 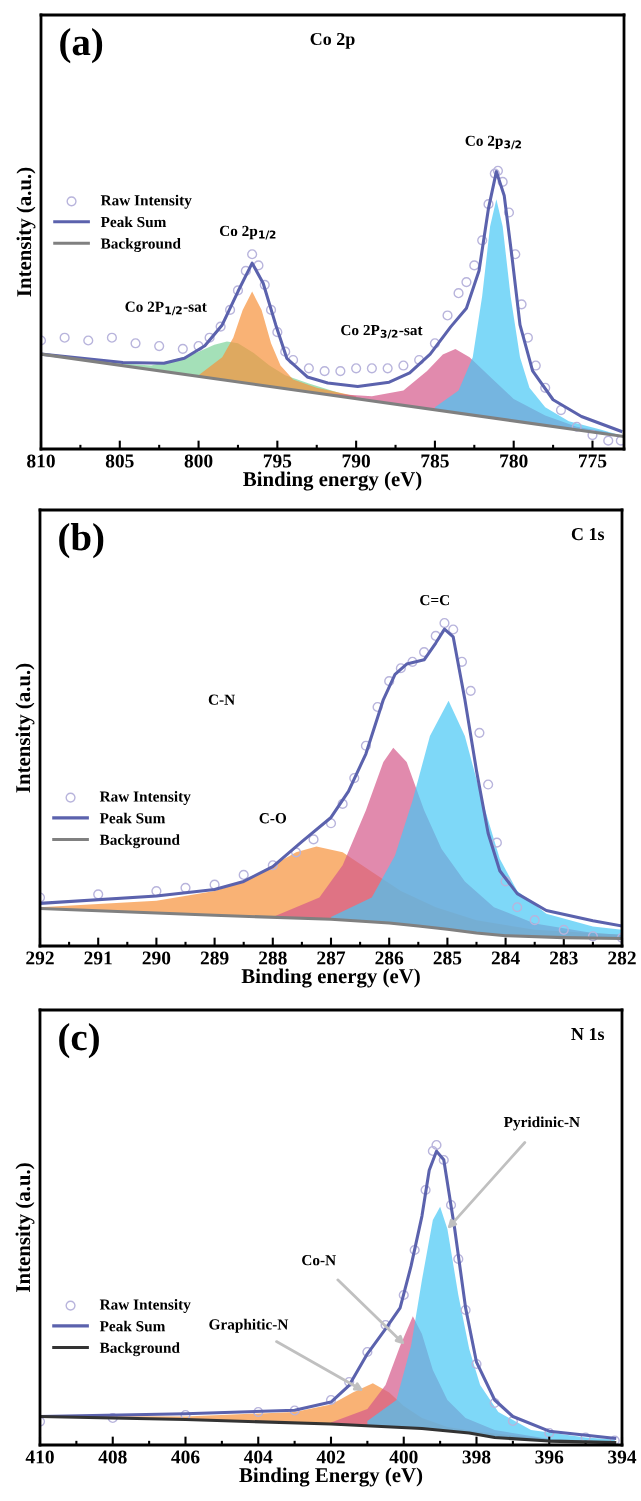 I want to click on x-tick-label: 800, so click(x=198, y=461).